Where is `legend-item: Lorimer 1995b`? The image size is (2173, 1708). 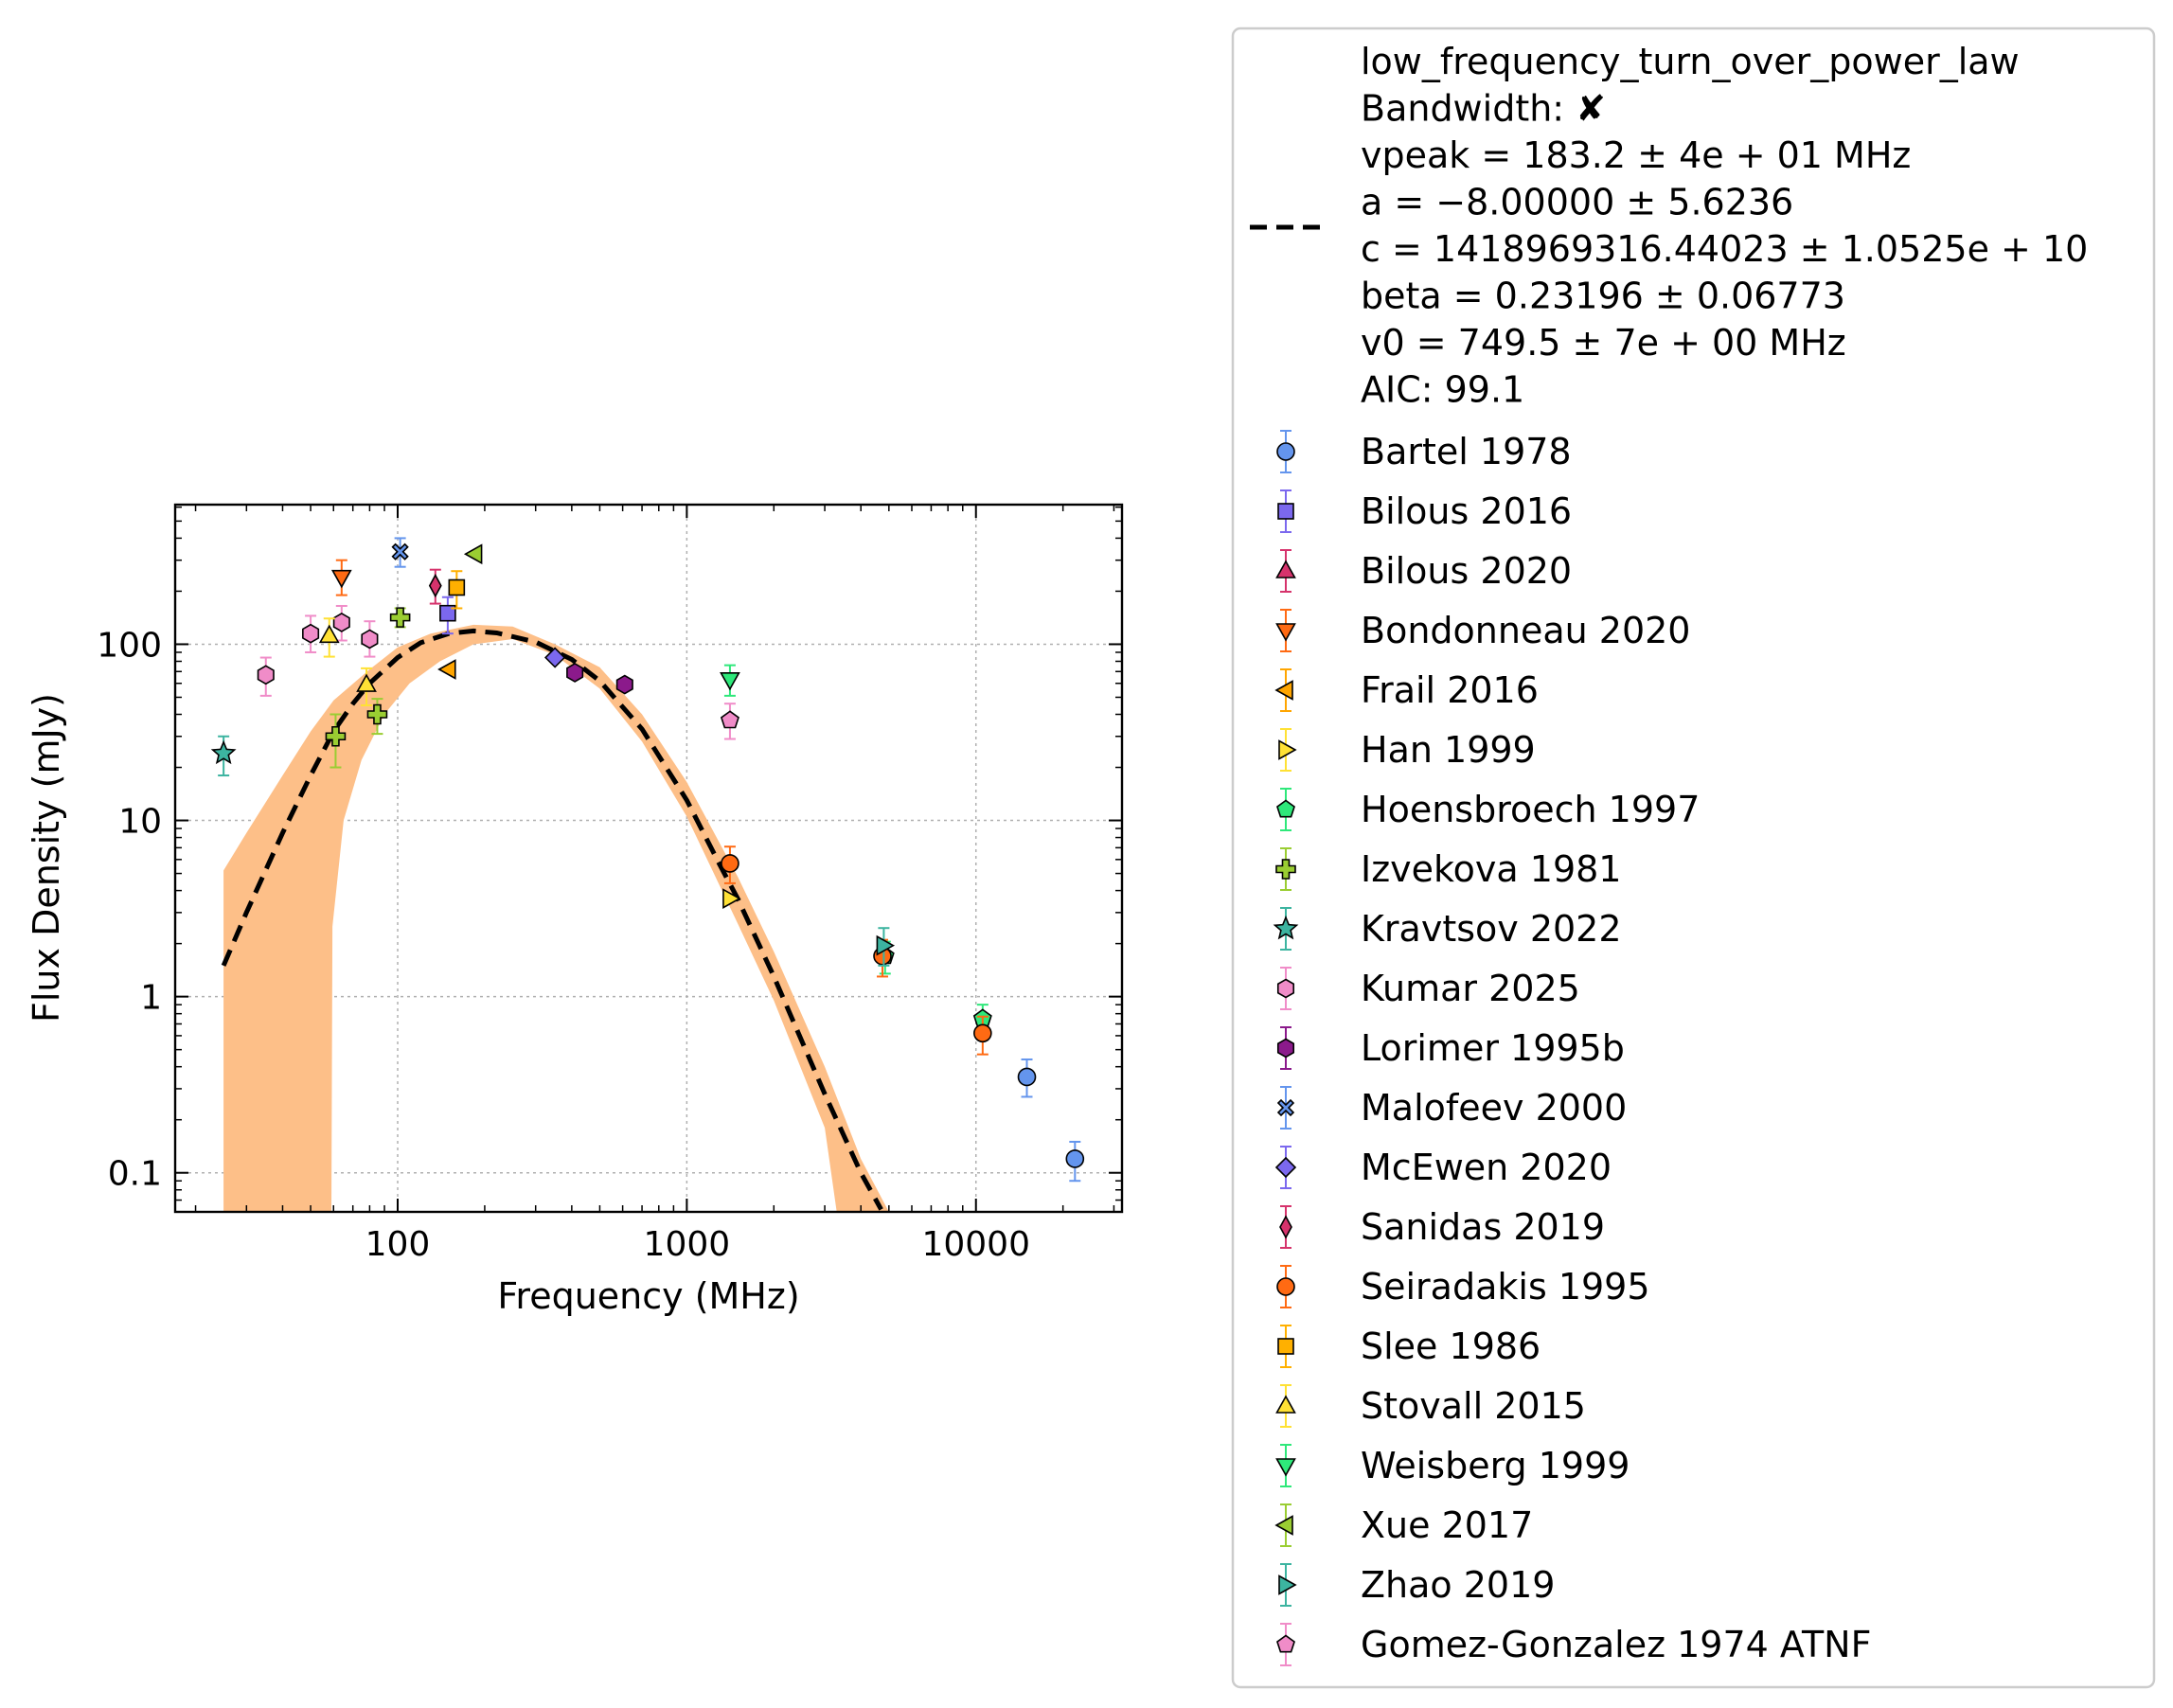
legend-item: Lorimer 1995b is located at coordinates (1450, 1048).